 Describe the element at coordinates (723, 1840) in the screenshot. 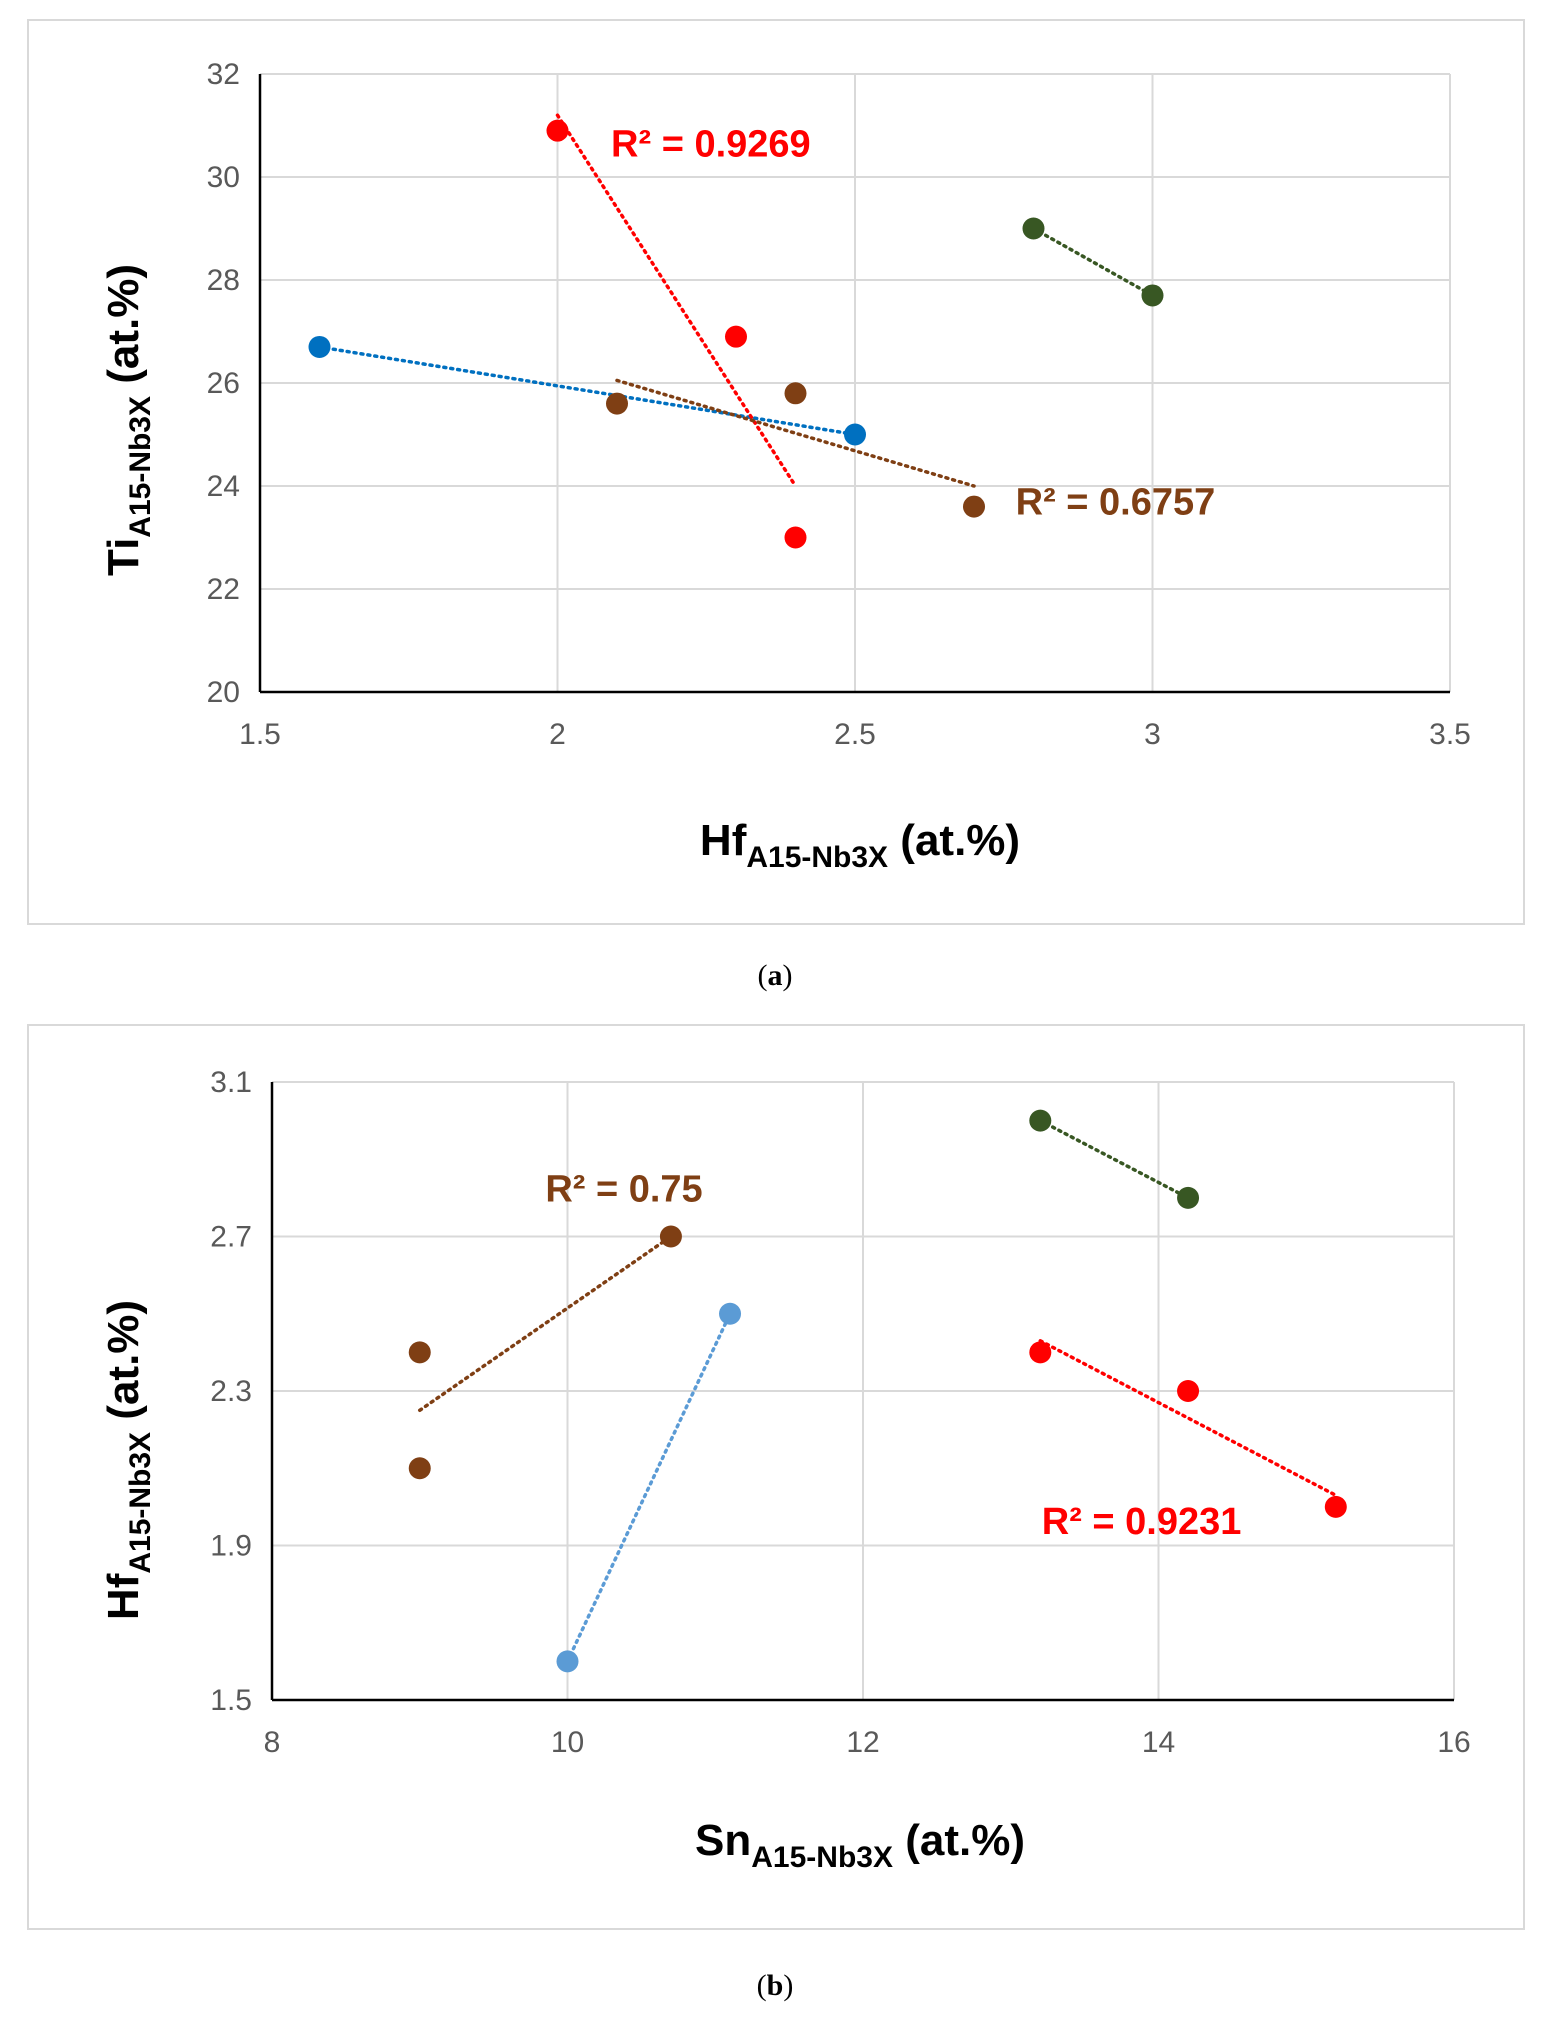

I see `x-axis-title-main: Sn` at that location.